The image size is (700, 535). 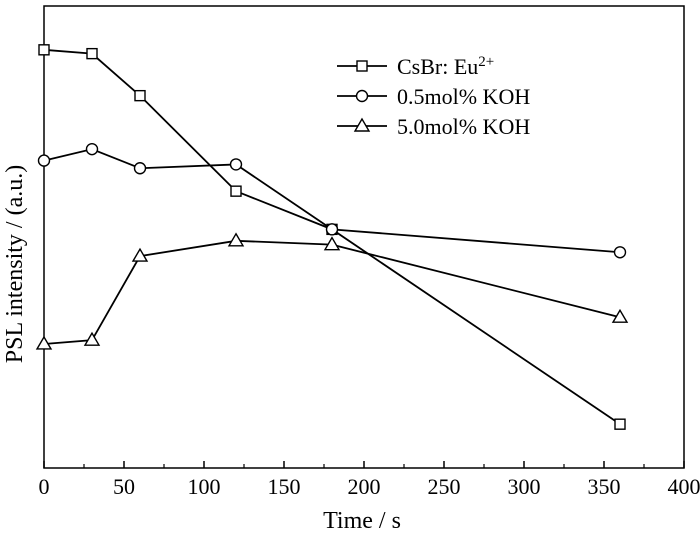 I want to click on legend-label-superscript: 2+, so click(x=486, y=62).